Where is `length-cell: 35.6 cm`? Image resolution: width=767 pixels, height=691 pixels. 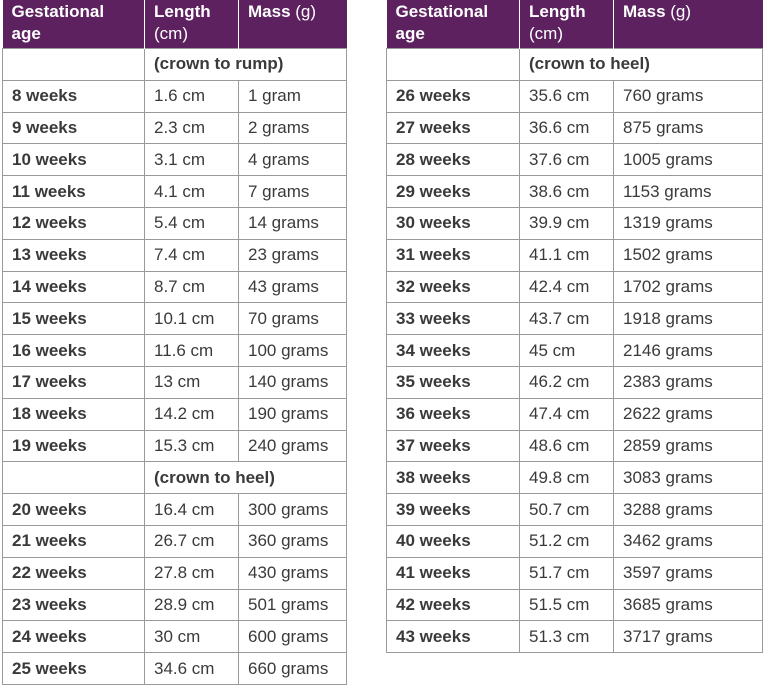
length-cell: 35.6 cm is located at coordinates (566, 96).